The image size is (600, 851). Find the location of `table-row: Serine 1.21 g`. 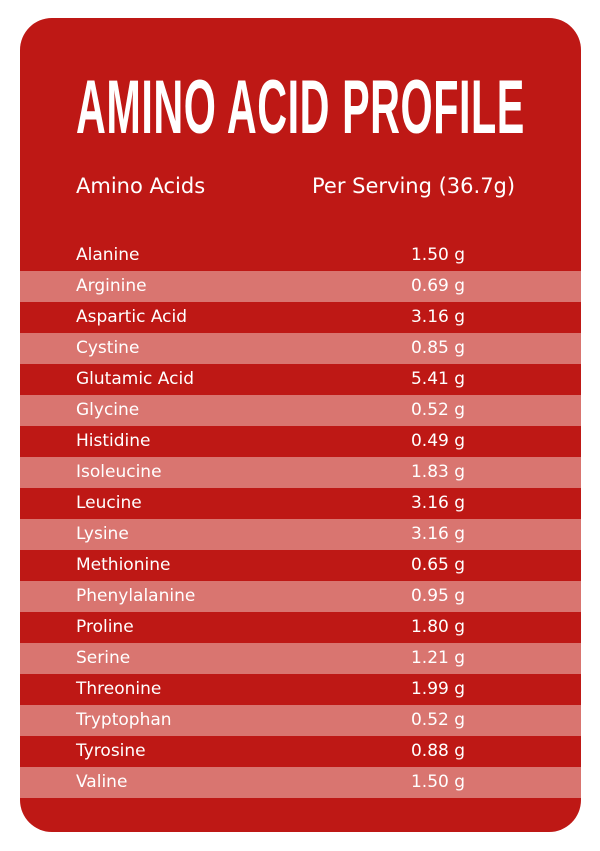

table-row: Serine 1.21 g is located at coordinates (300, 658).